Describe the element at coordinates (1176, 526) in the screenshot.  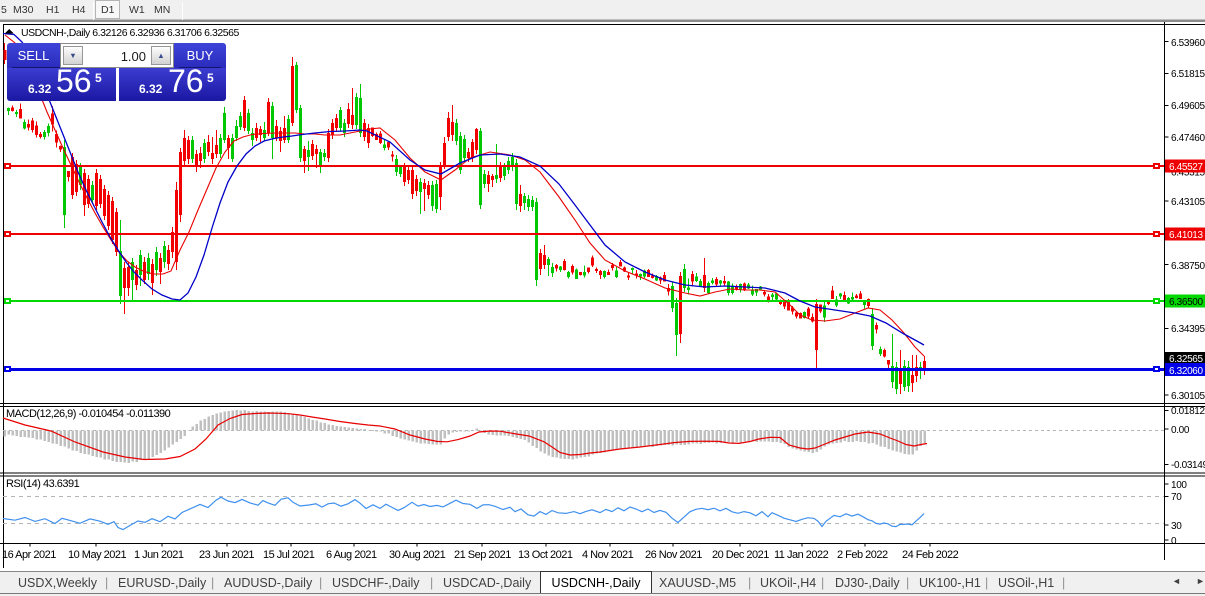
I see `svg-text: 30` at that location.